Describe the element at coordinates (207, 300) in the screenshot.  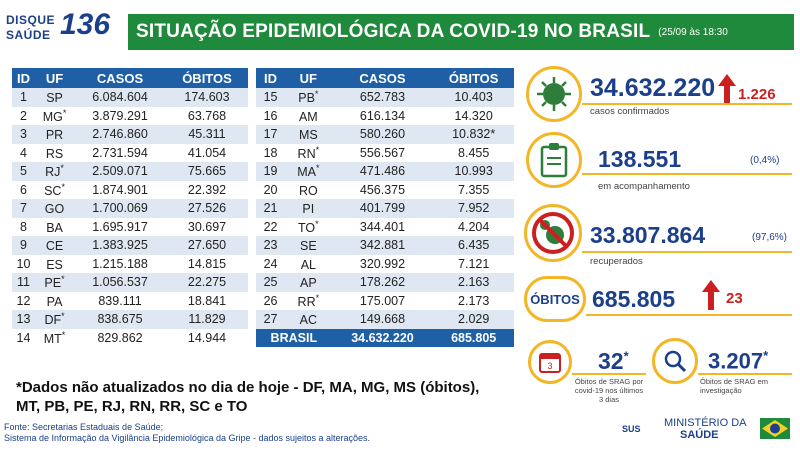
I see `cell-obitos: 18.841` at that location.